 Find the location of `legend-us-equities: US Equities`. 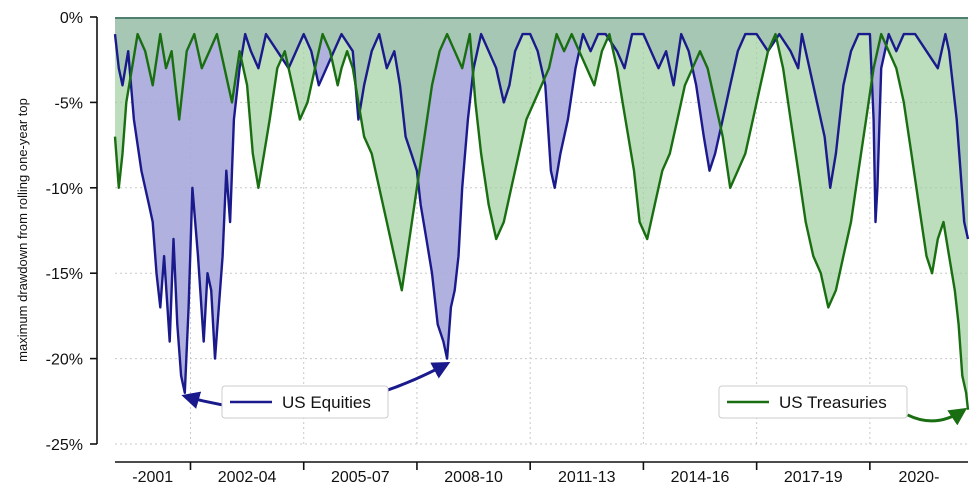

legend-us-equities: US Equities is located at coordinates (305, 402).